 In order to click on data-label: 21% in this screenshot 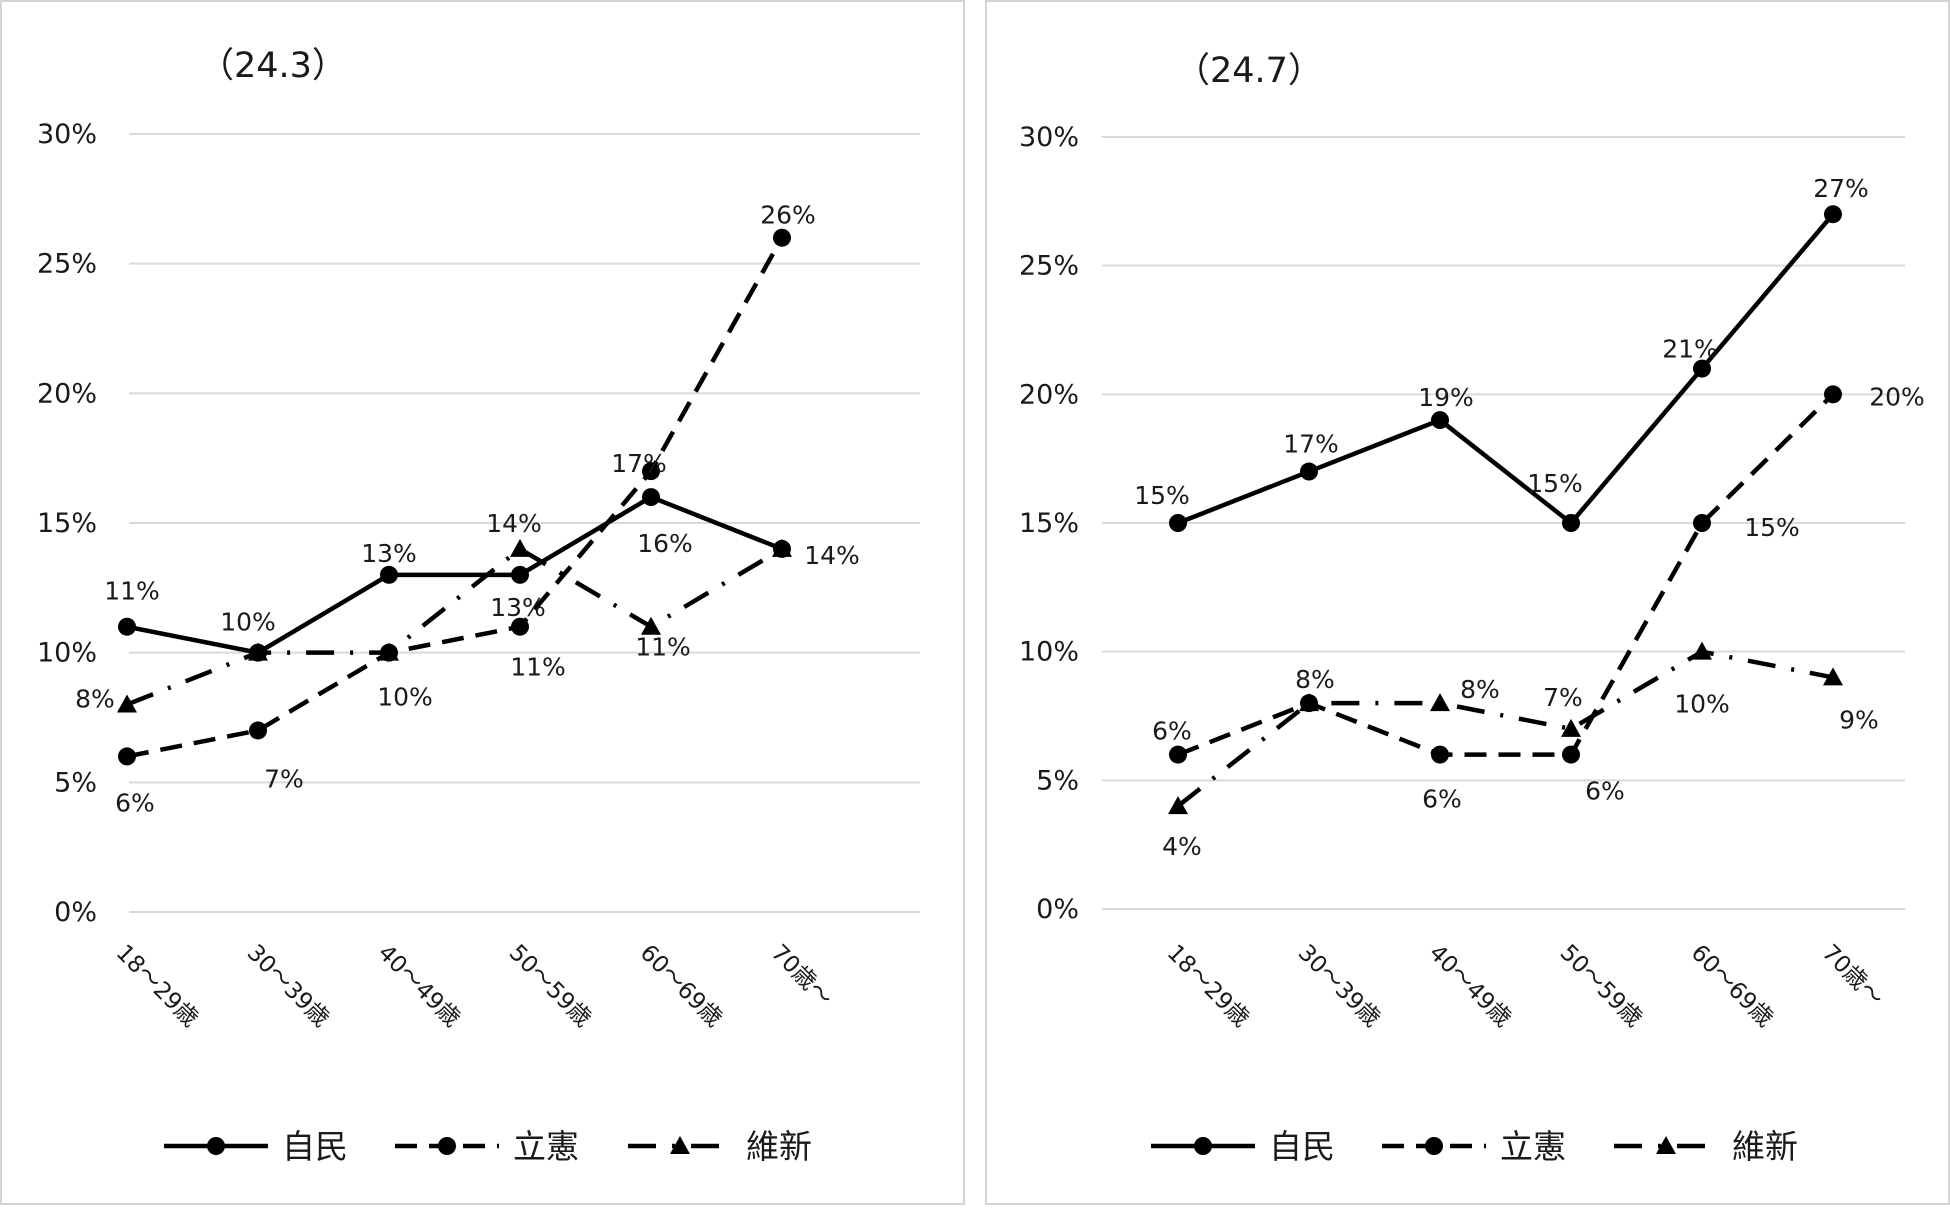, I will do `click(1690, 349)`.